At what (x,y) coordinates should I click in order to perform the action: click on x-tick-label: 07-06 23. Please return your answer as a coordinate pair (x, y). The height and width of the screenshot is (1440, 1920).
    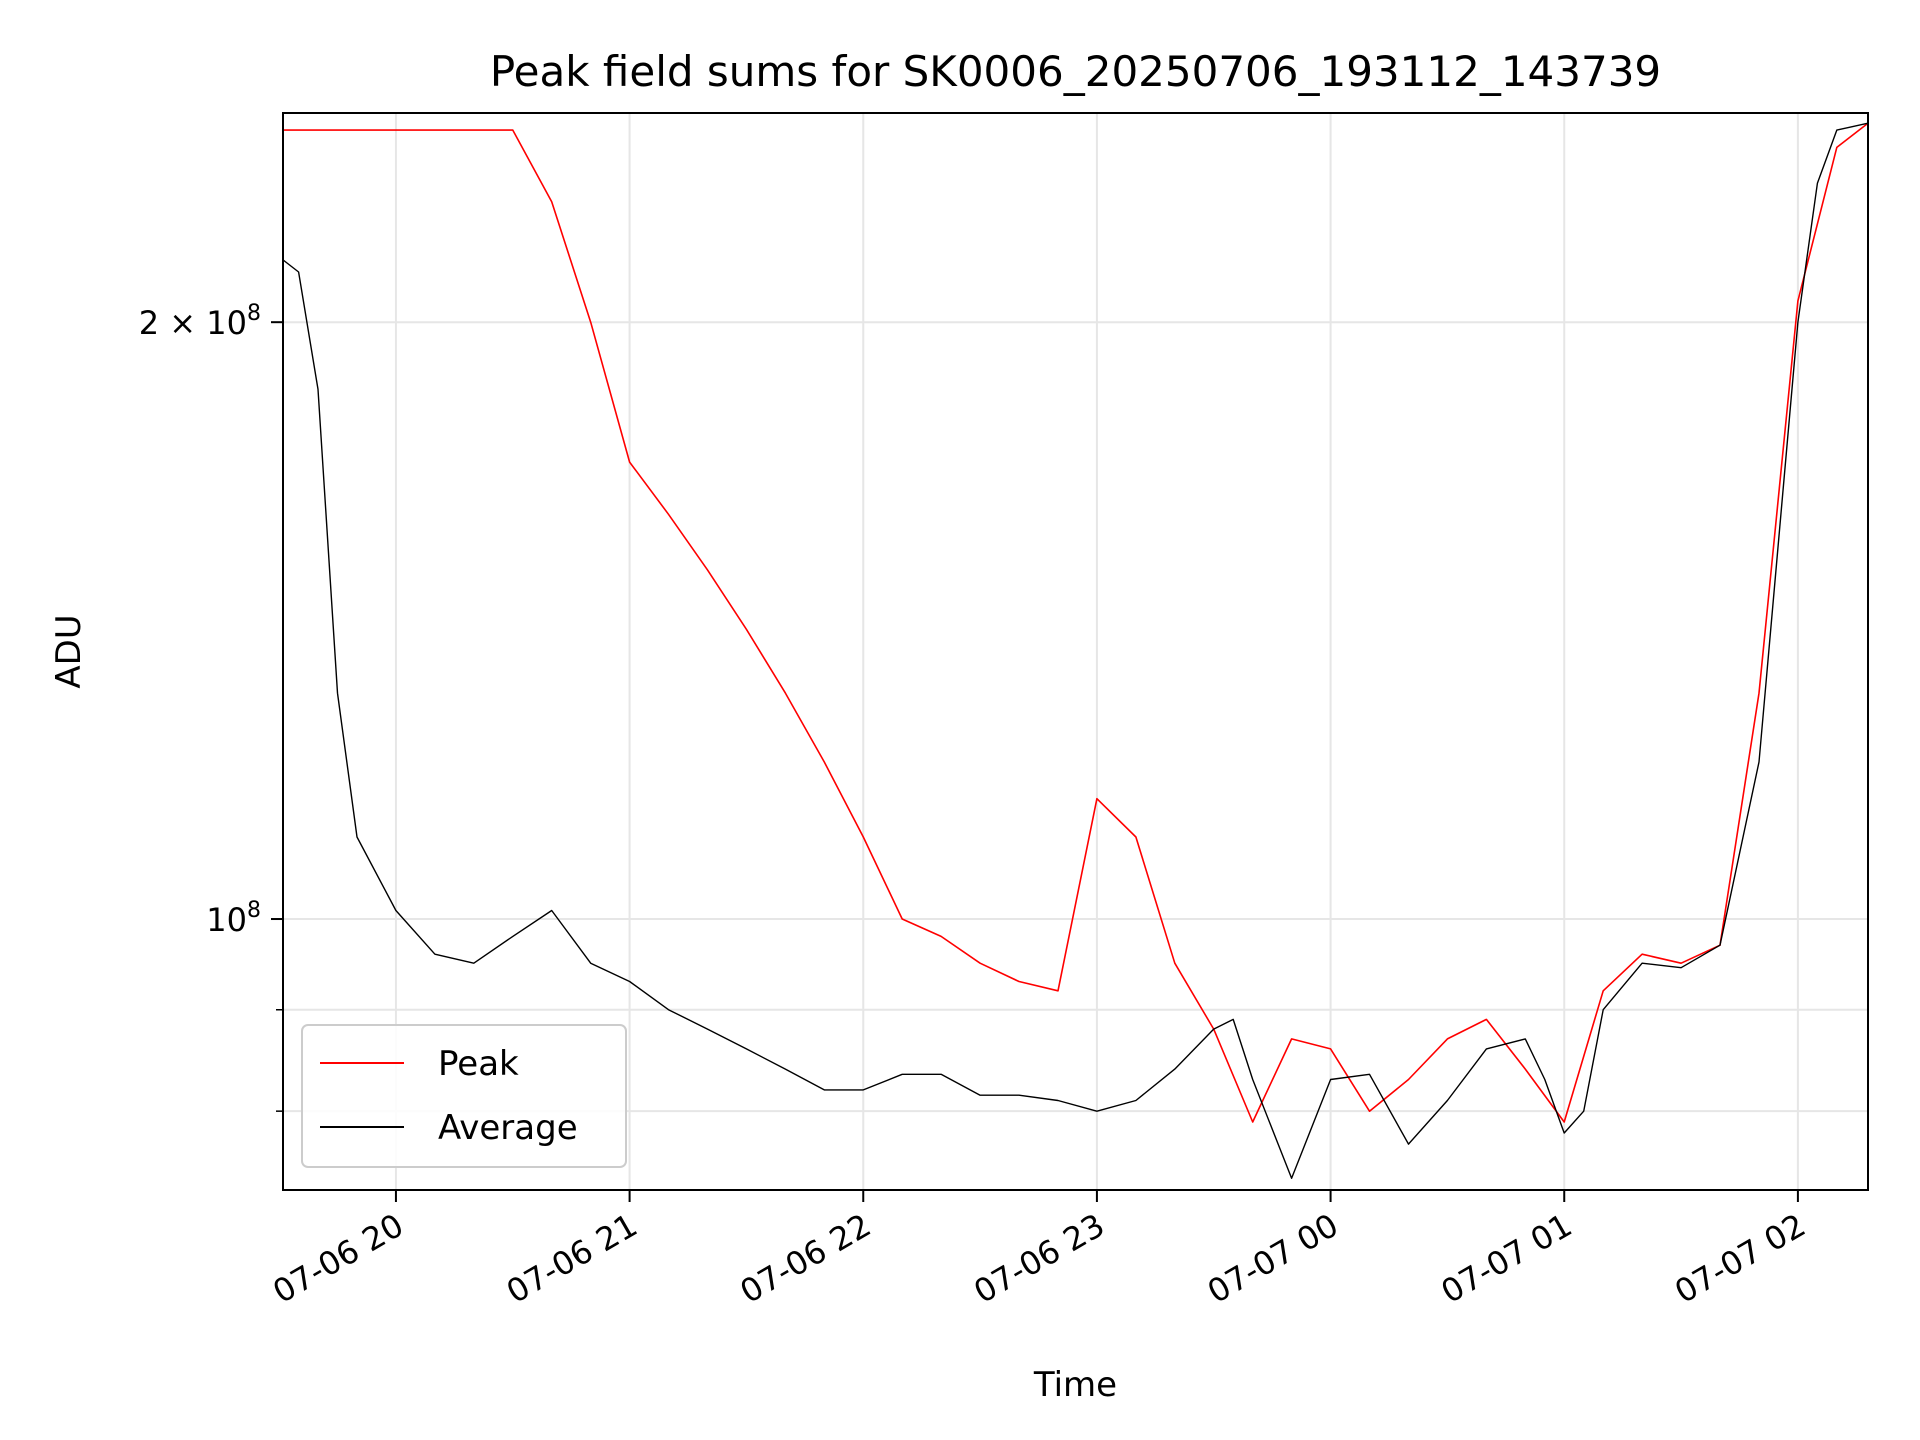
    Looking at the image, I should click on (1039, 1258).